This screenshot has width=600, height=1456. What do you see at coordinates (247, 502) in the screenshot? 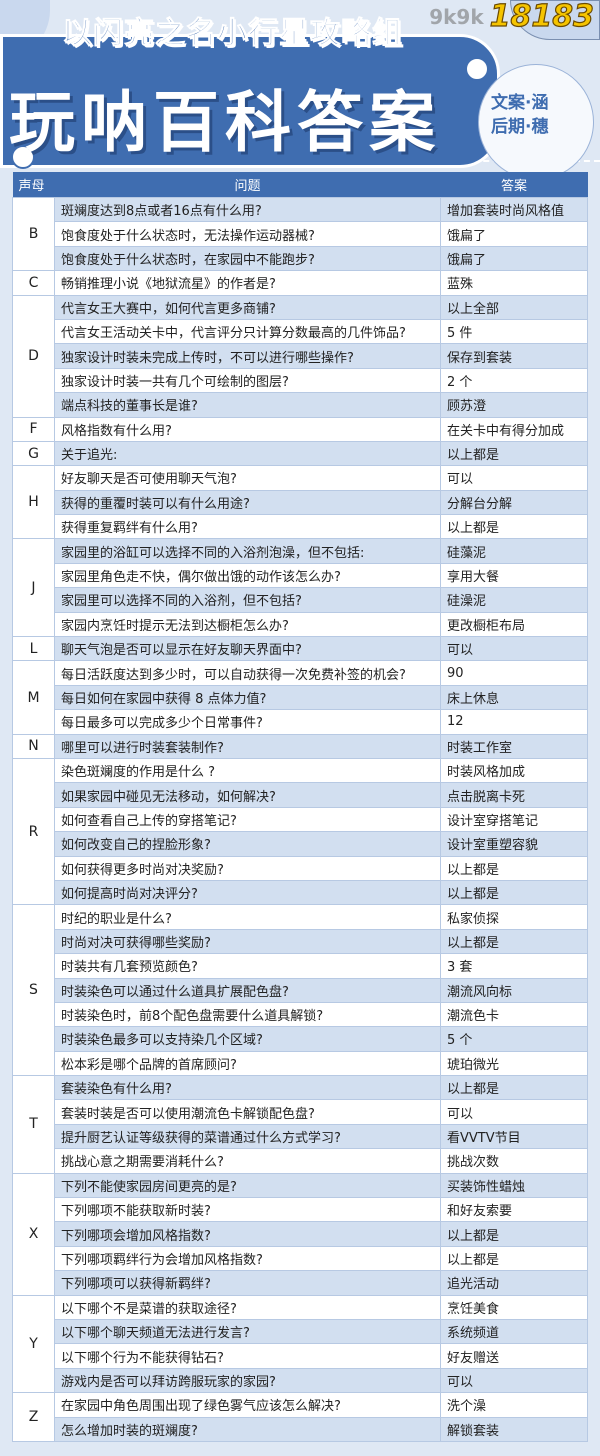
I see `question-cell: 获得的重覆时装可以有什么用途?` at bounding box center [247, 502].